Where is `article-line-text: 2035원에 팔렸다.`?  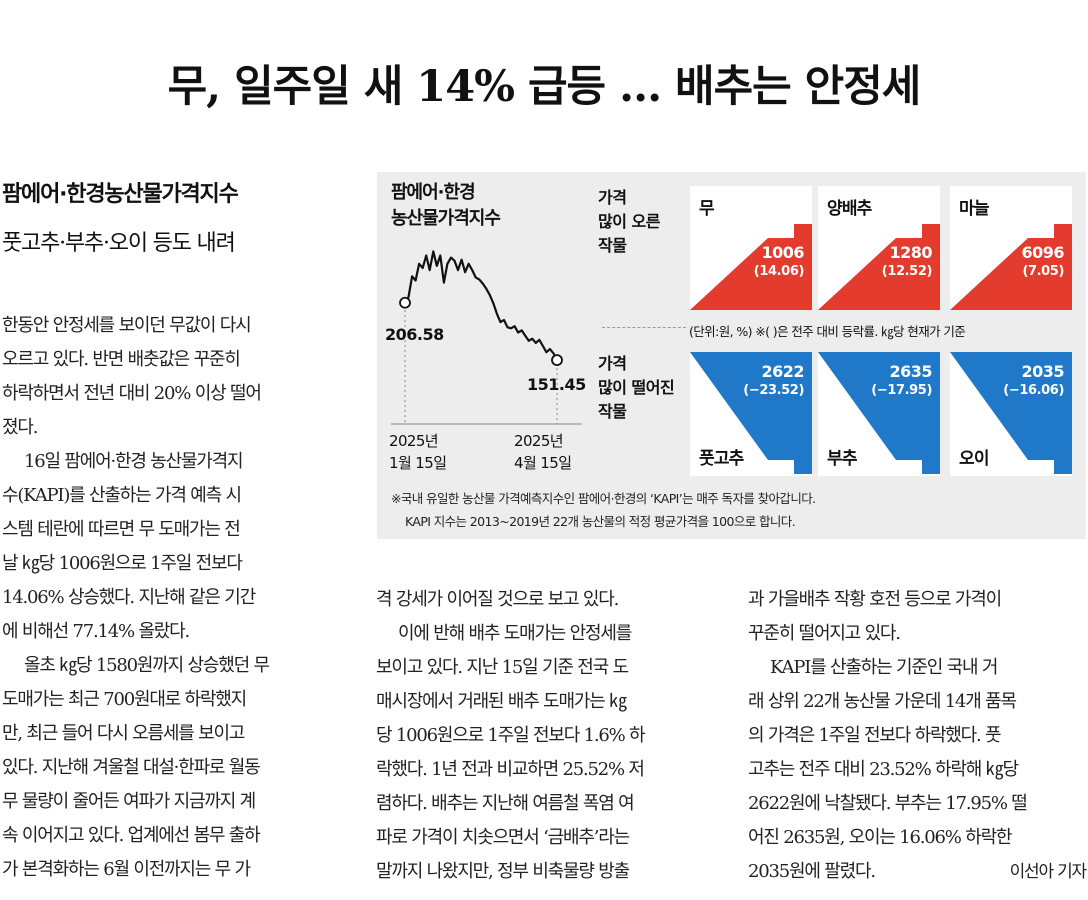 article-line-text: 2035원에 팔렸다. is located at coordinates (812, 871).